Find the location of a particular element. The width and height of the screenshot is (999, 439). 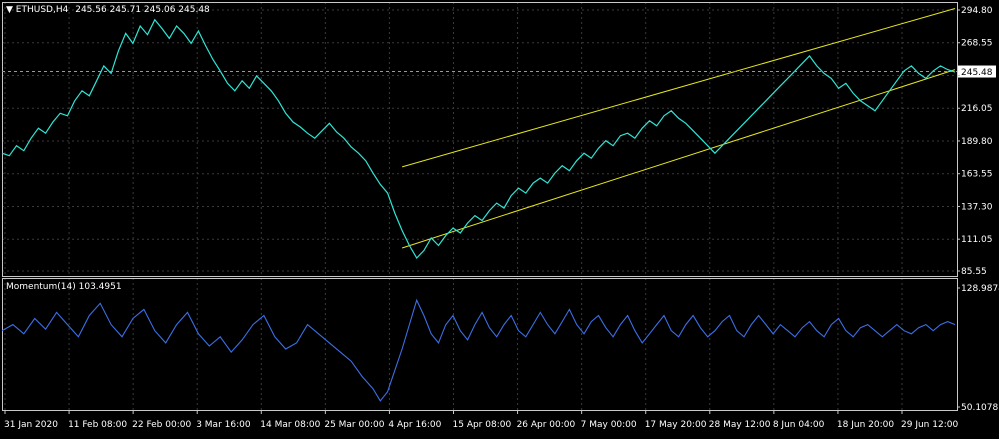

ohlc-values: 245.56 245.71 245.06 245.48 is located at coordinates (142, 10).